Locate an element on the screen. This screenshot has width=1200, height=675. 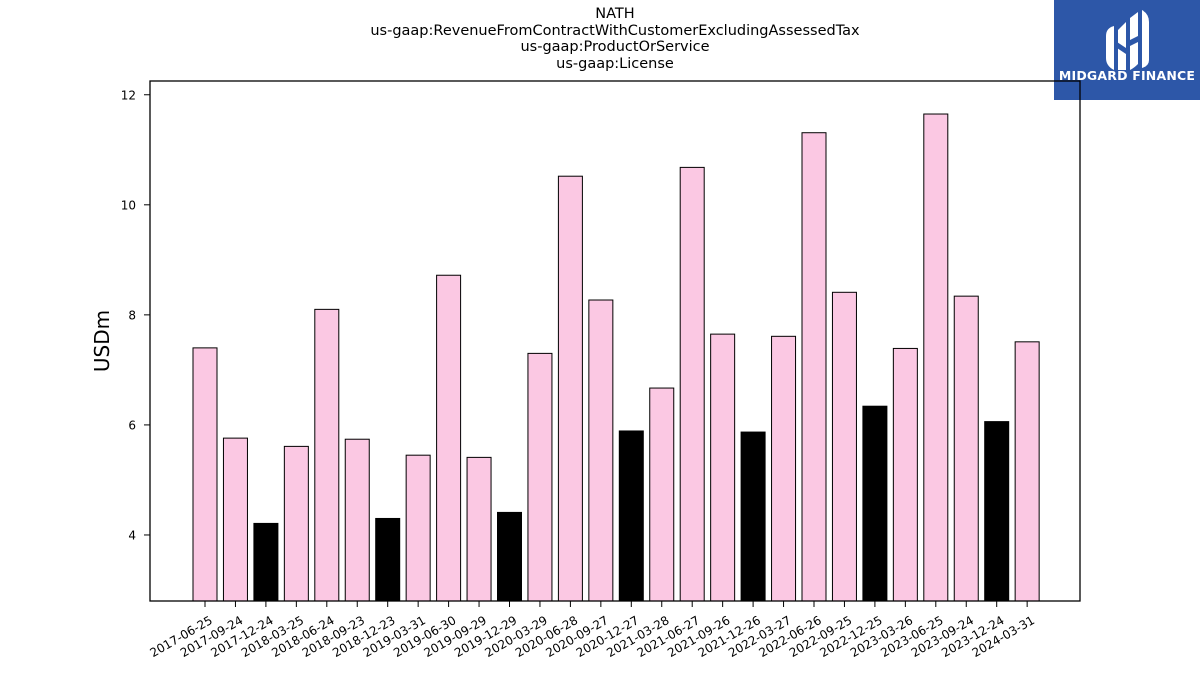
chart-title-line-4: us-gaap:License is located at coordinates (615, 63).